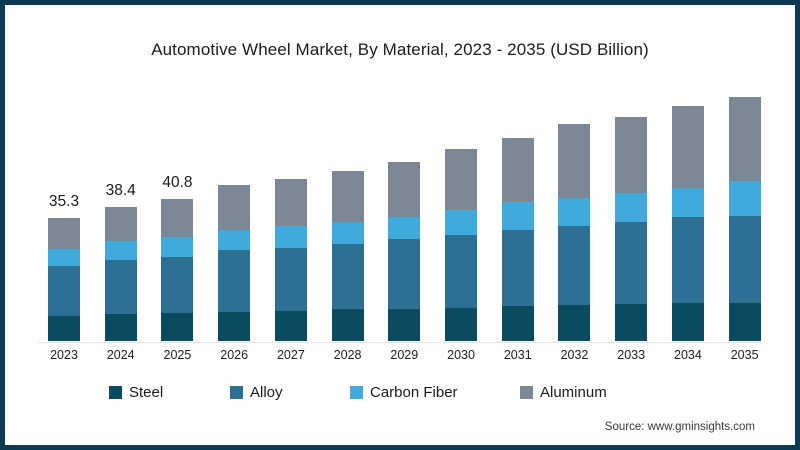 The height and width of the screenshot is (450, 800). Describe the element at coordinates (177, 247) in the screenshot. I see `bar-segment-carbon-fiber-2025` at that location.